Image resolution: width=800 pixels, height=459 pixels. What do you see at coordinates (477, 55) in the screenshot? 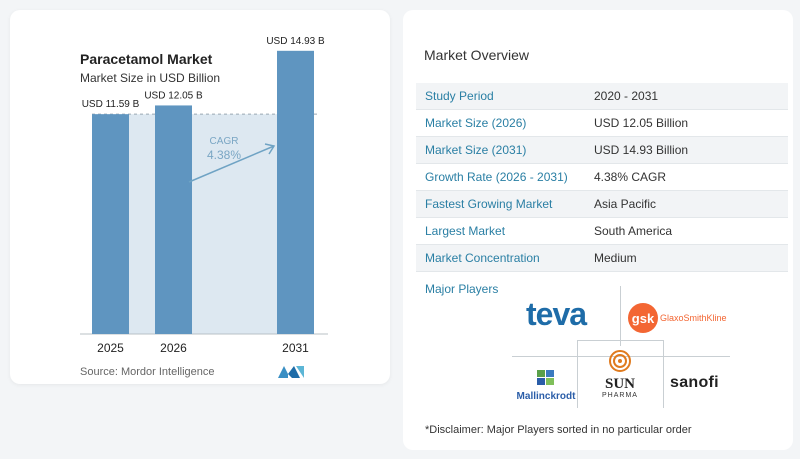
I see `overview-title: Market Overview` at bounding box center [477, 55].